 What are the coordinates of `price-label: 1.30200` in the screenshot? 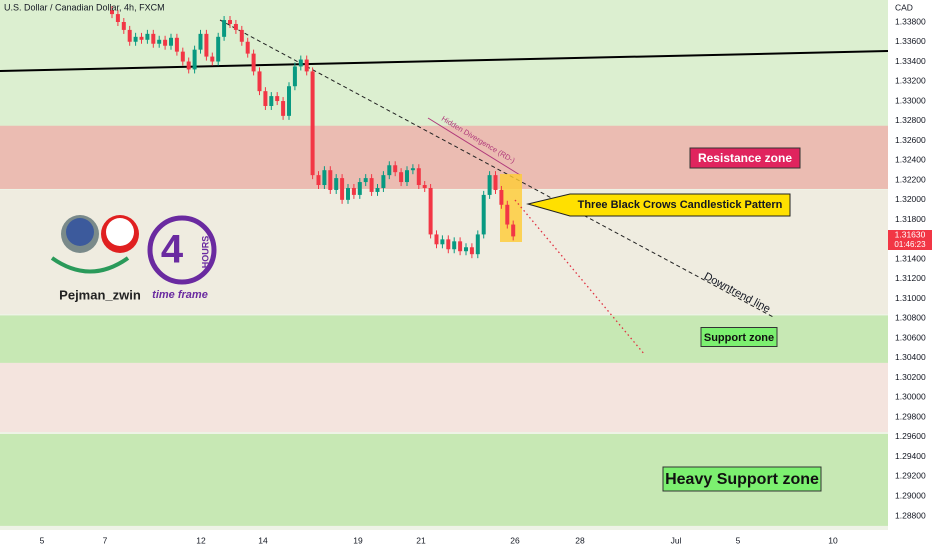 It's located at (910, 377).